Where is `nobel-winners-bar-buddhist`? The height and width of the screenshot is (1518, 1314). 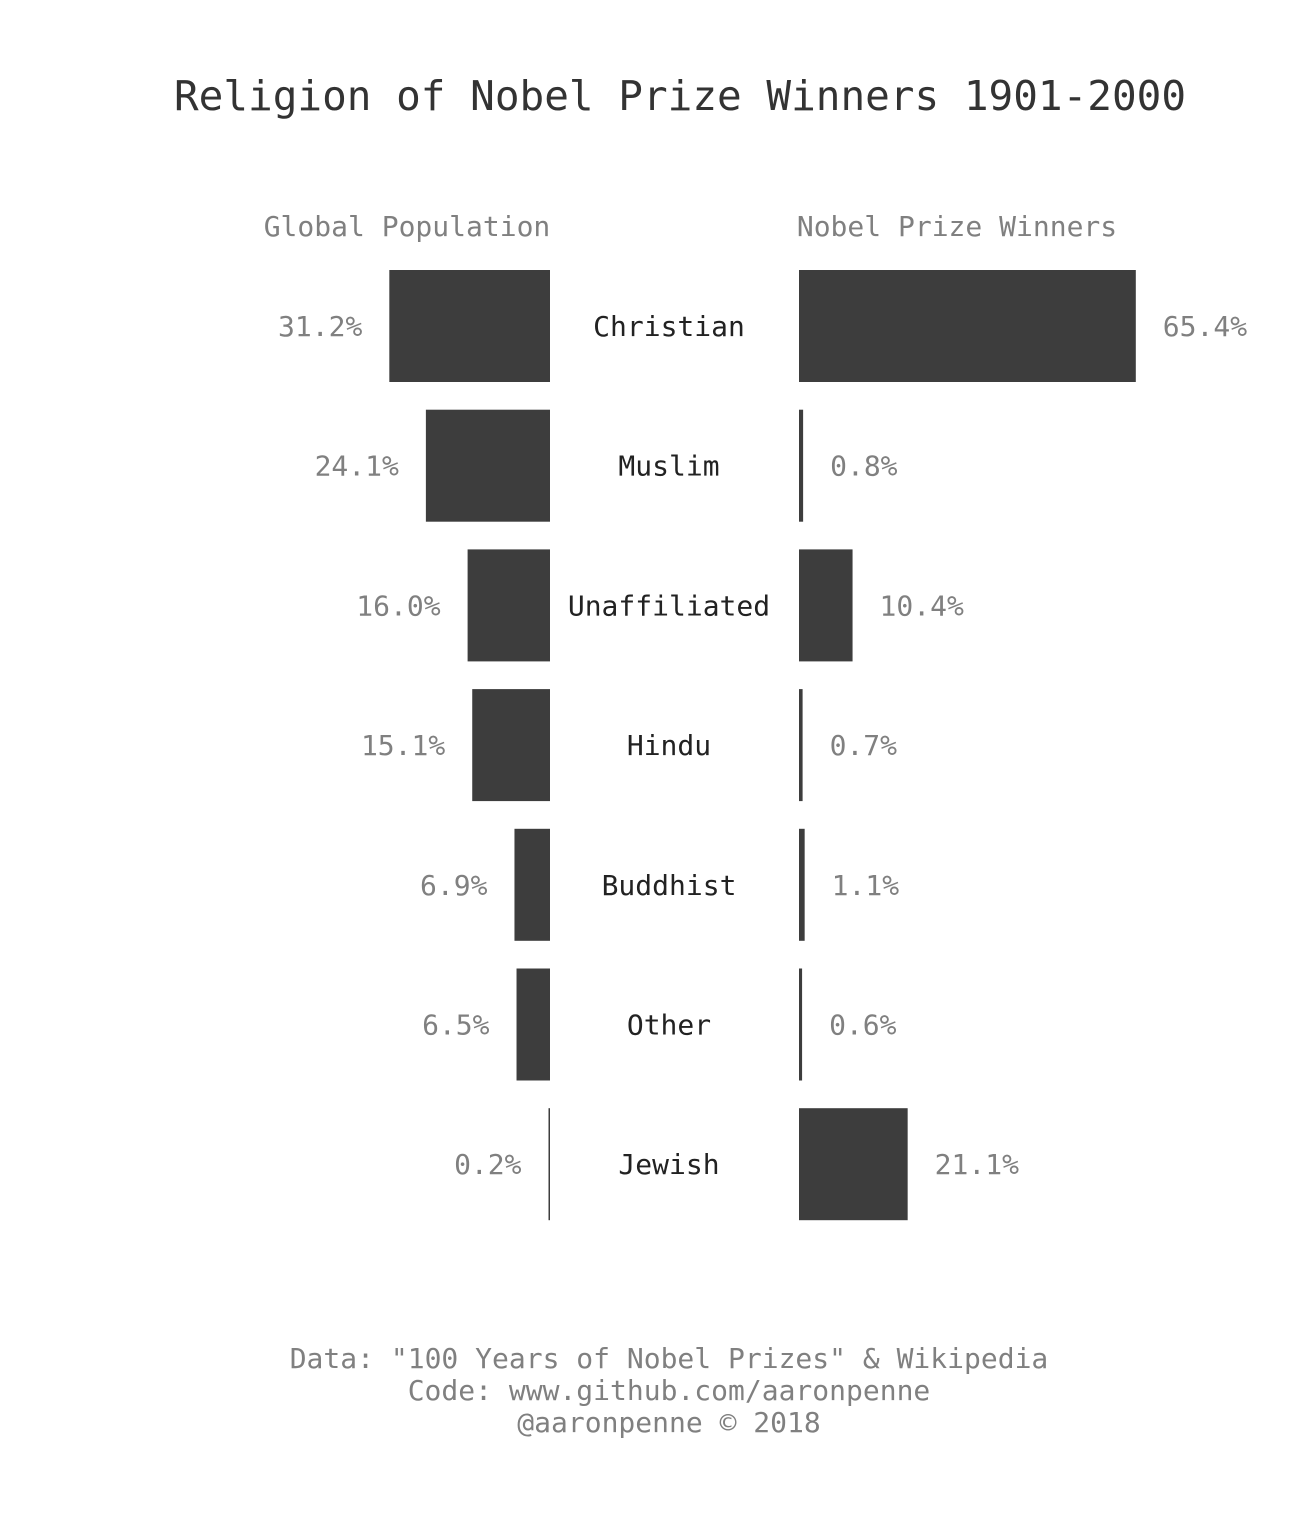 nobel-winners-bar-buddhist is located at coordinates (802, 884).